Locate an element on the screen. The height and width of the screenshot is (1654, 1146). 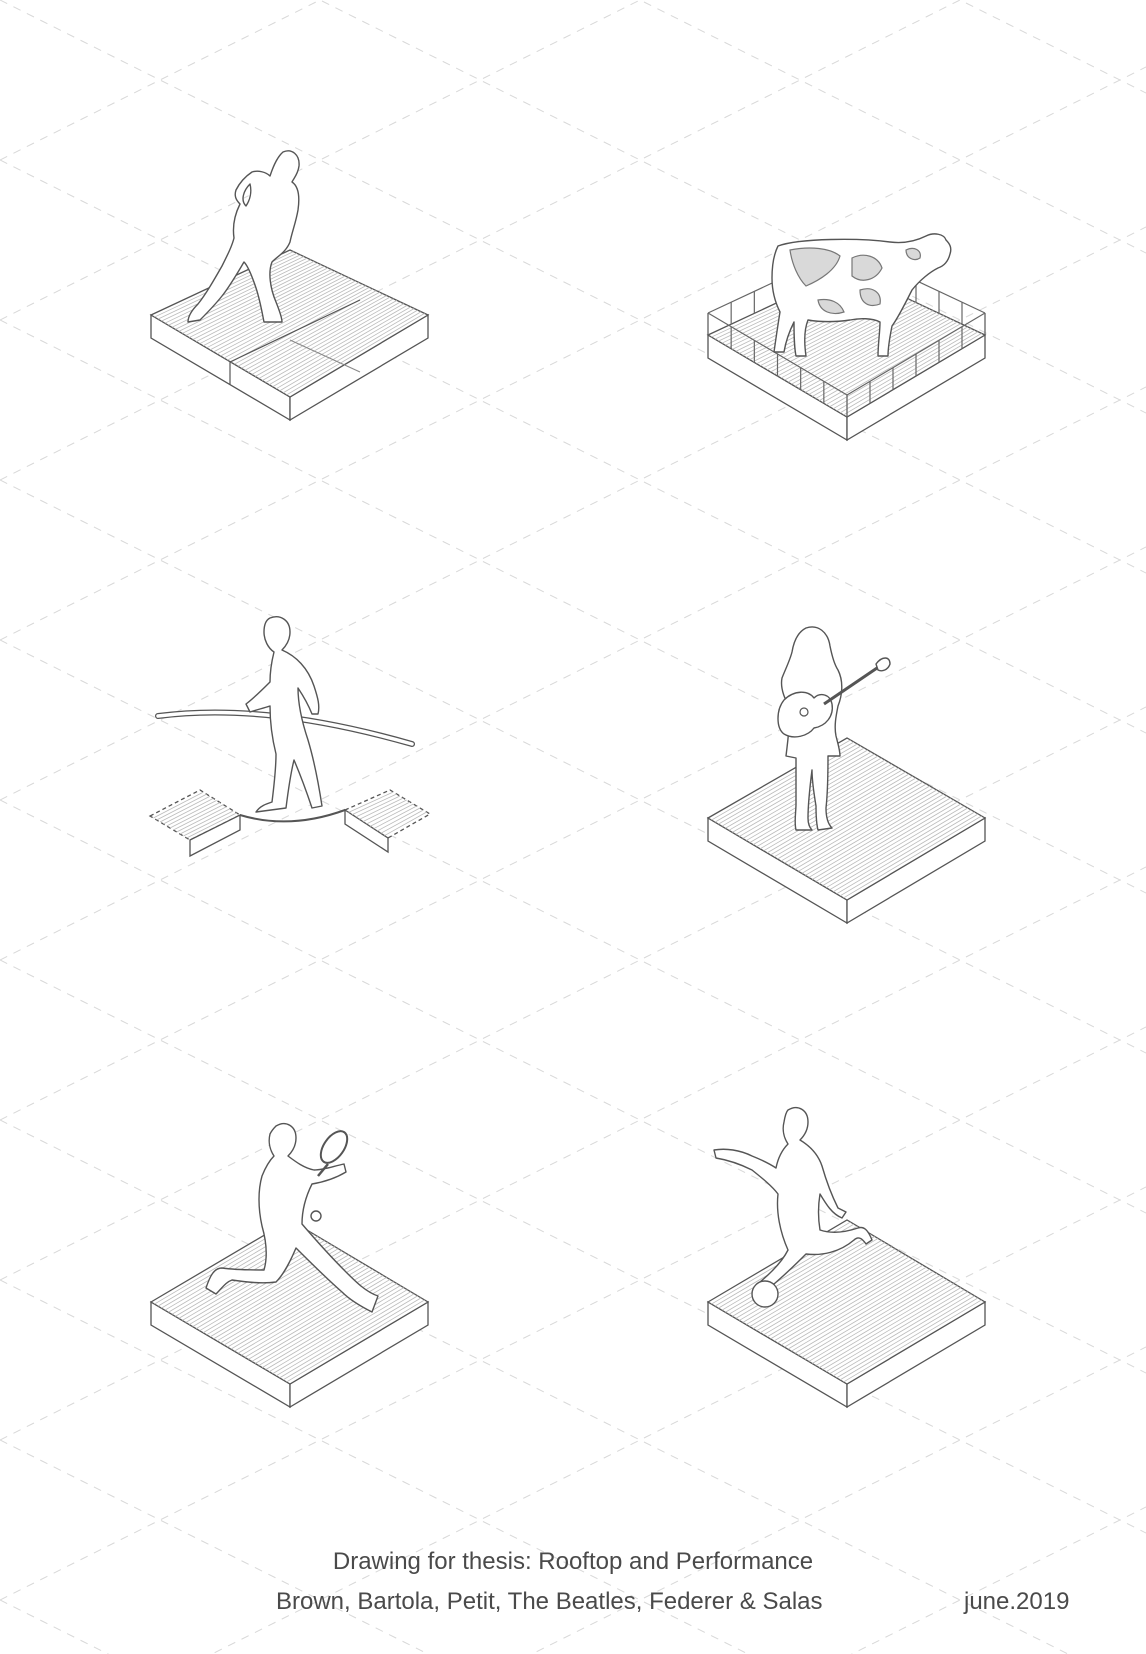
vignette-tightrope is located at coordinates (290, 737).